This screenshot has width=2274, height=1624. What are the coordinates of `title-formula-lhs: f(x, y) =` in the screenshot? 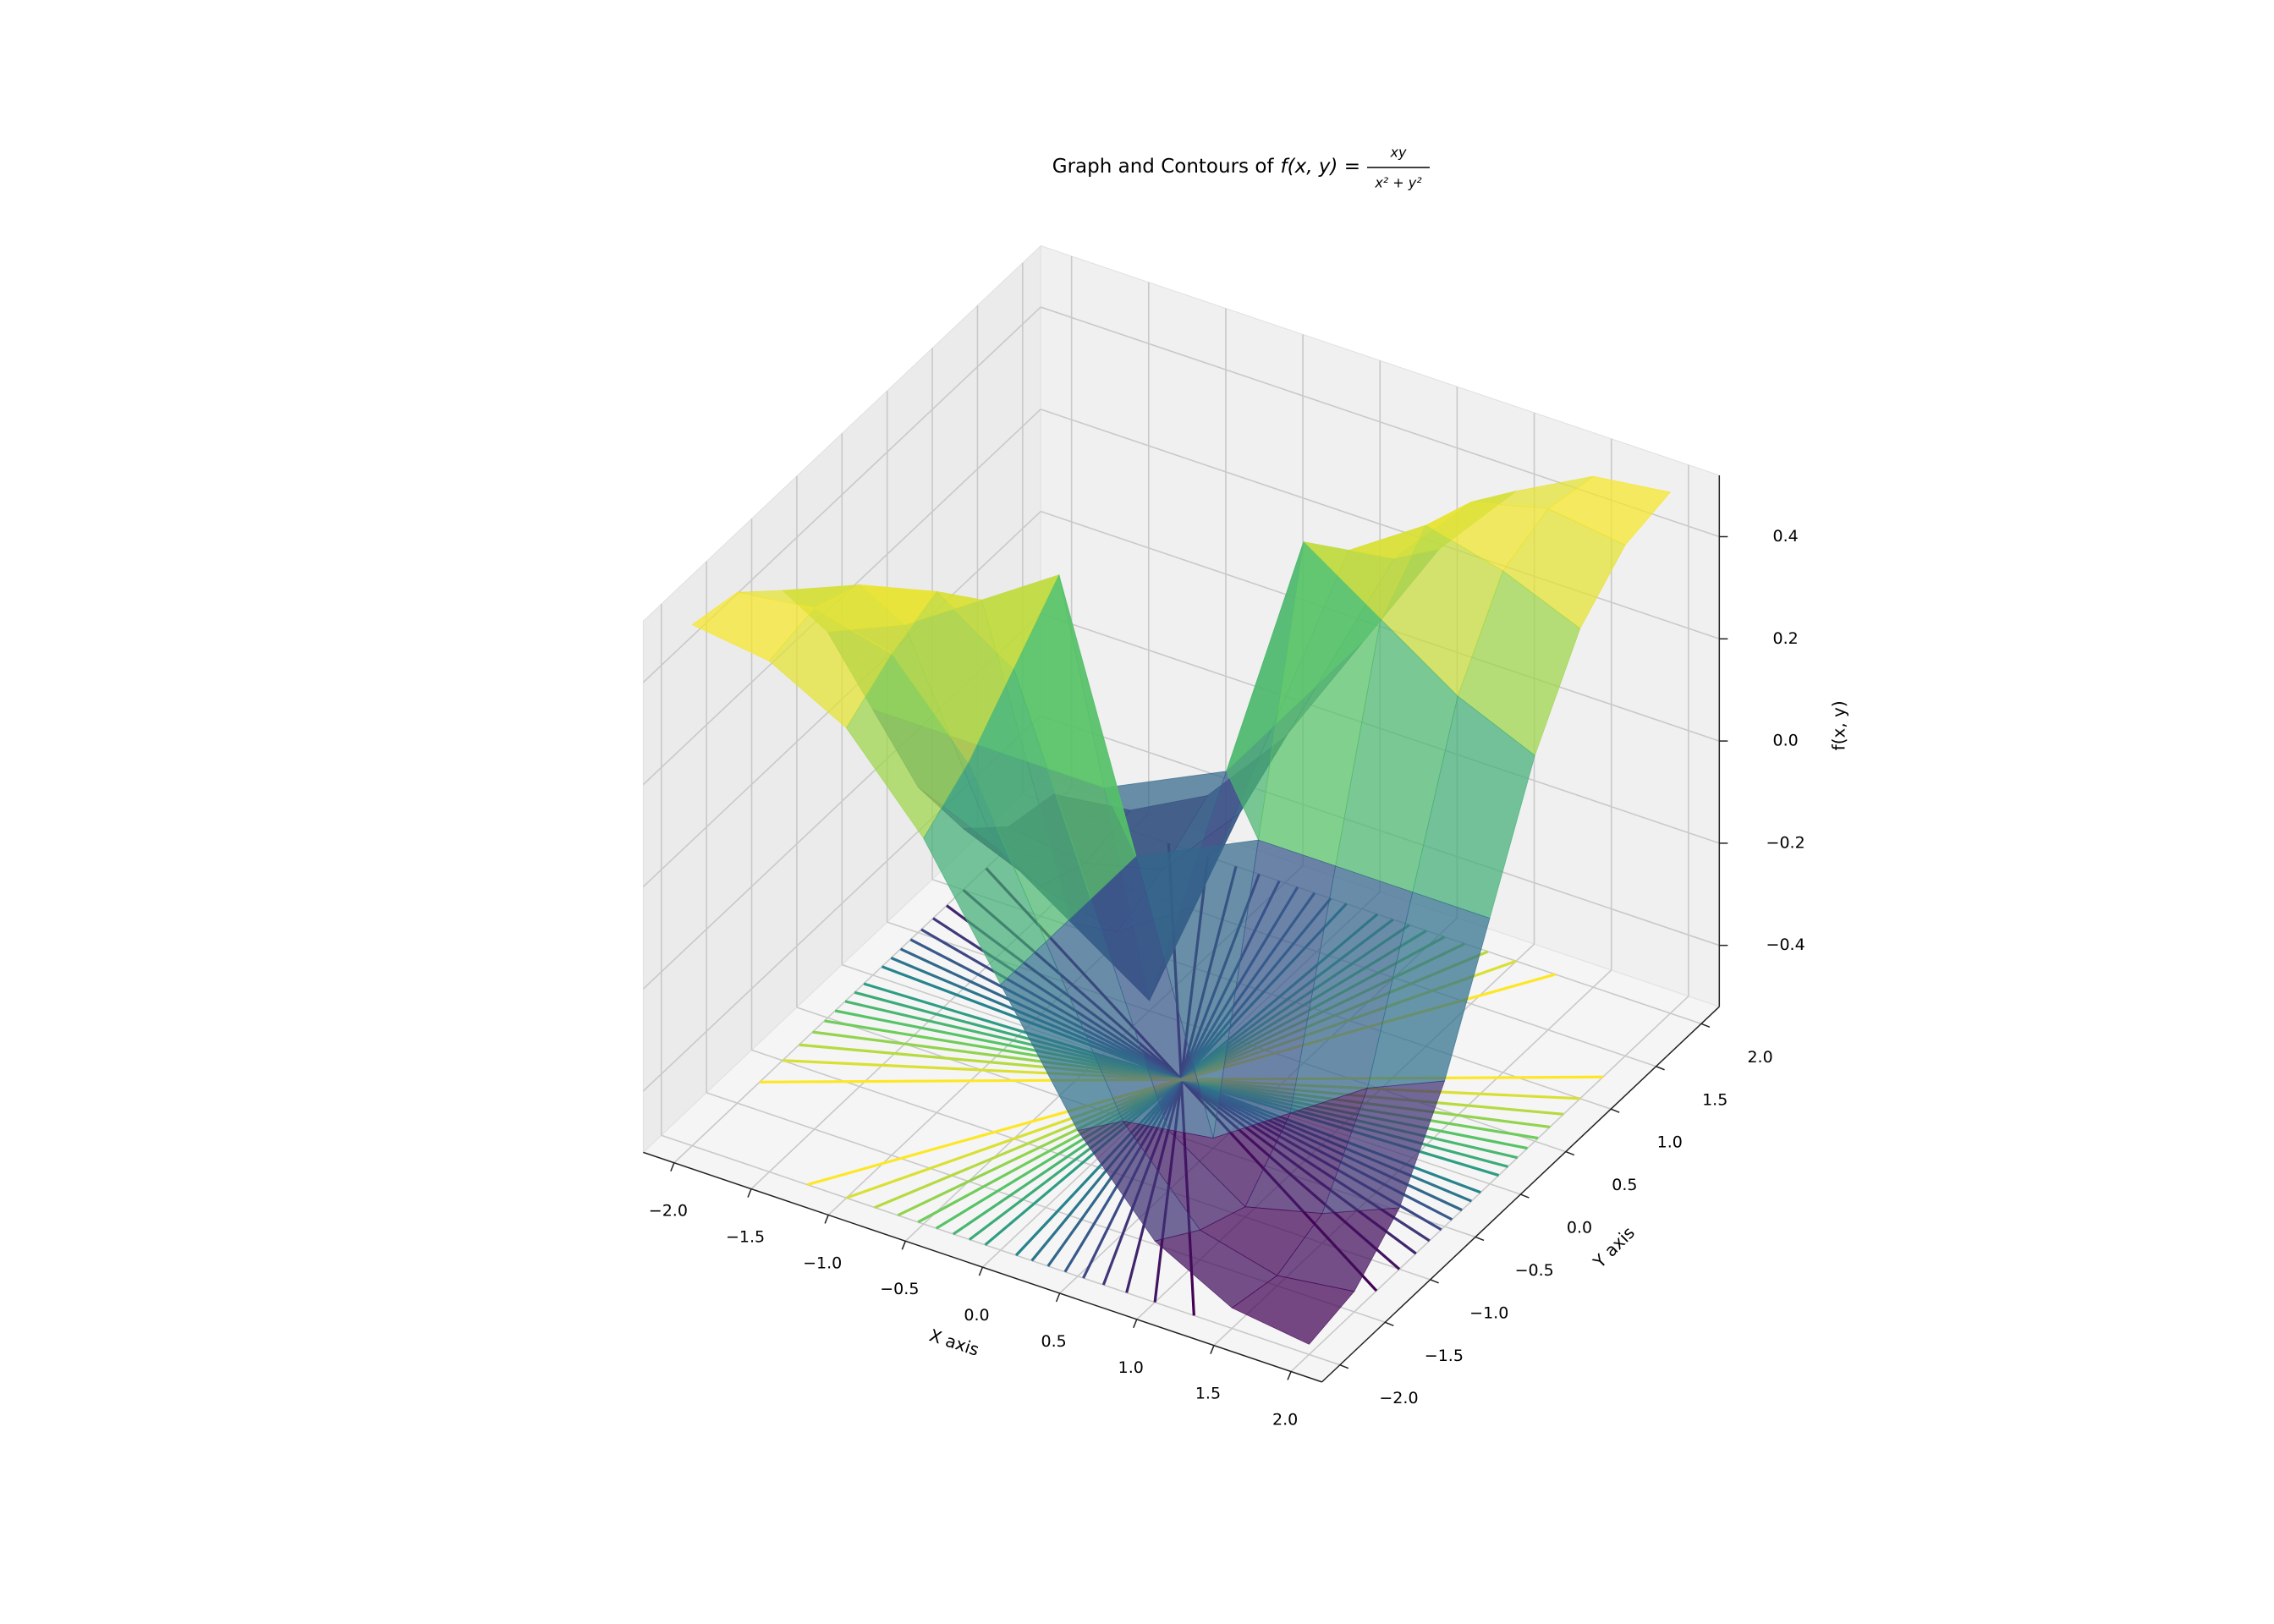 It's located at (1320, 167).